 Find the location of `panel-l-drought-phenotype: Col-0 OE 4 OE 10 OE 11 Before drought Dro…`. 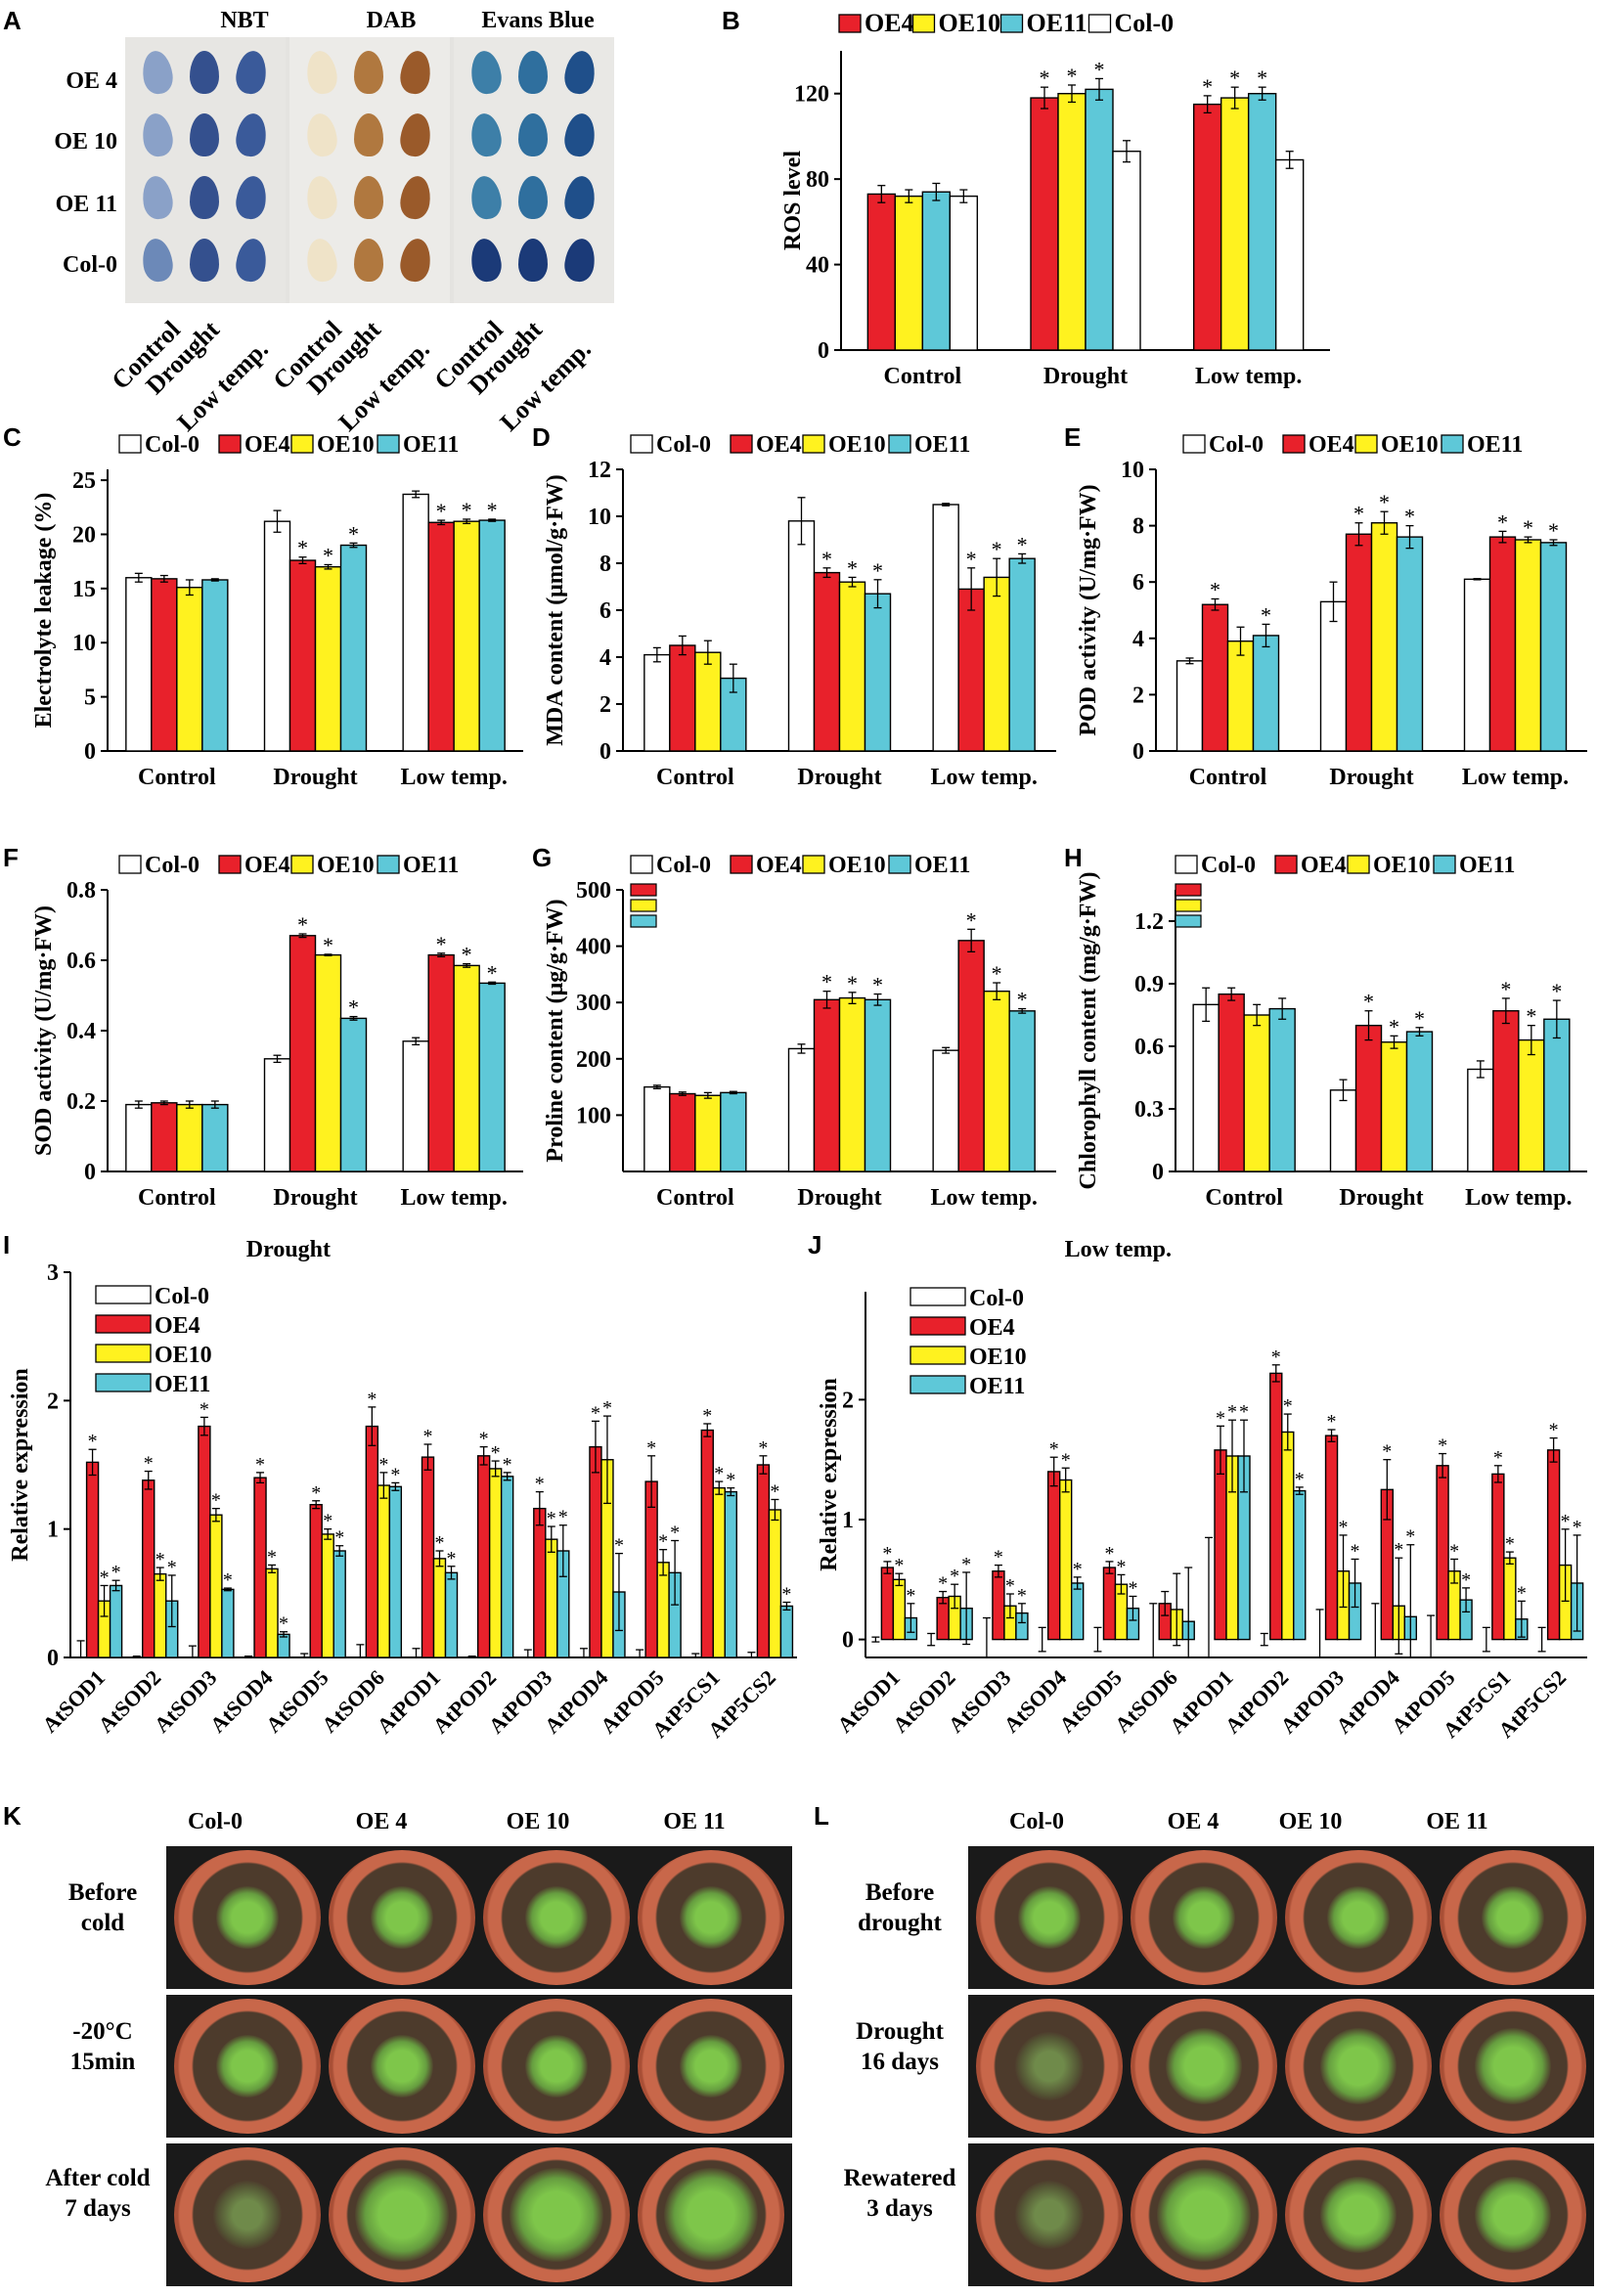

panel-l-drought-phenotype: Col-0 OE 4 OE 10 OE 11 Before drought Dro… is located at coordinates (1204, 2047).